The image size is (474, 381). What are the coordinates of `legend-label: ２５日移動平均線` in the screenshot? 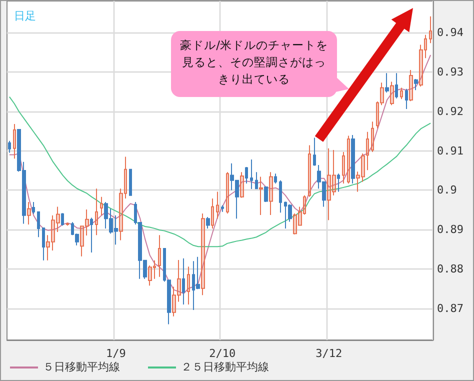 It's located at (225, 368).